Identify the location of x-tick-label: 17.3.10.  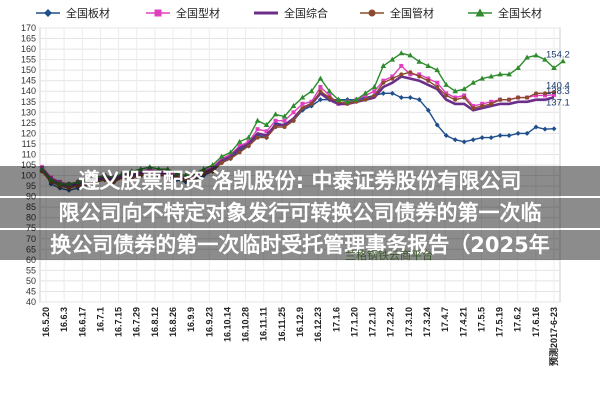
(409, 322).